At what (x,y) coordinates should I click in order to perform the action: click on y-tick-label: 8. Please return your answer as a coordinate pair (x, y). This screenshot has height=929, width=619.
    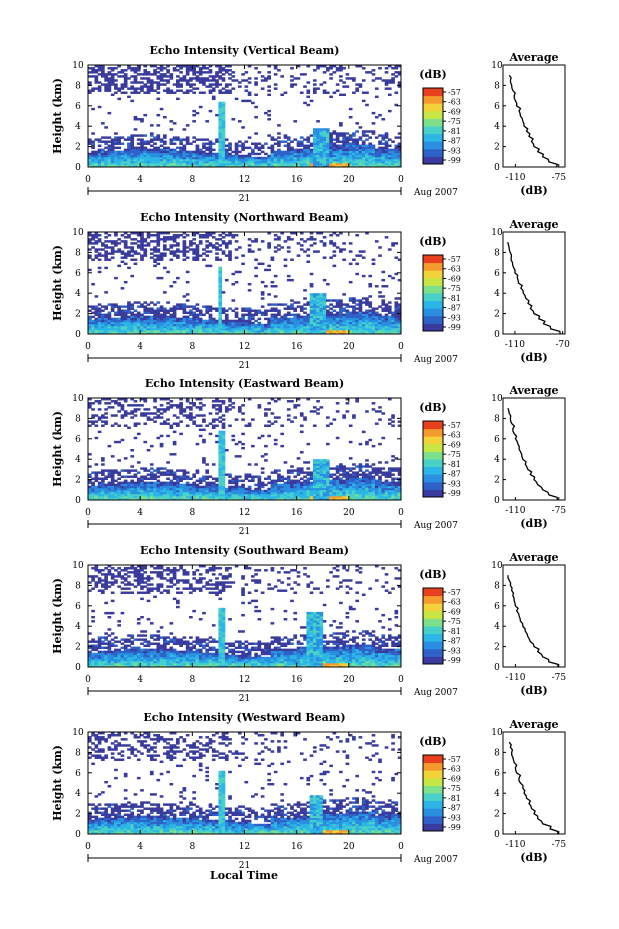
    Looking at the image, I should click on (78, 253).